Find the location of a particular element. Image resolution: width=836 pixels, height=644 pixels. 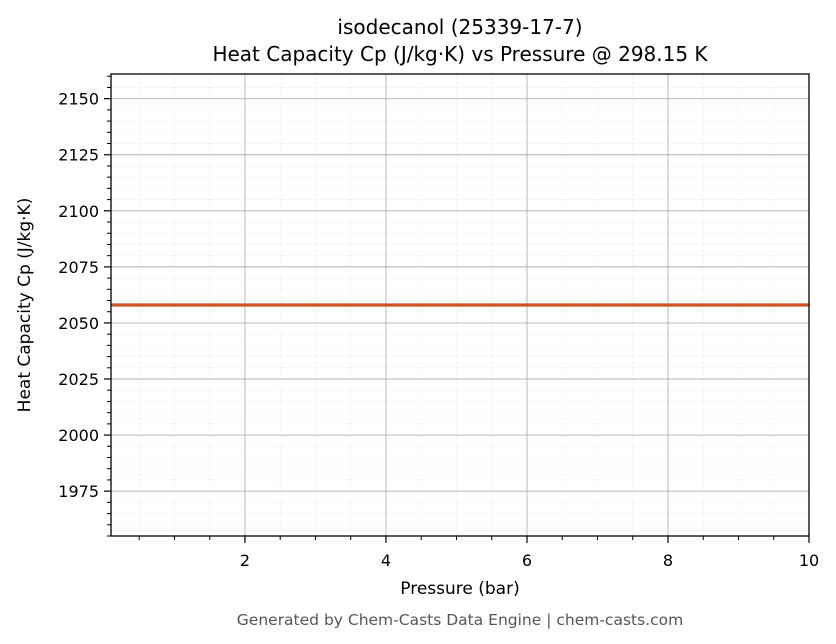

x-axis-label: Pressure (bar) is located at coordinates (459, 589).